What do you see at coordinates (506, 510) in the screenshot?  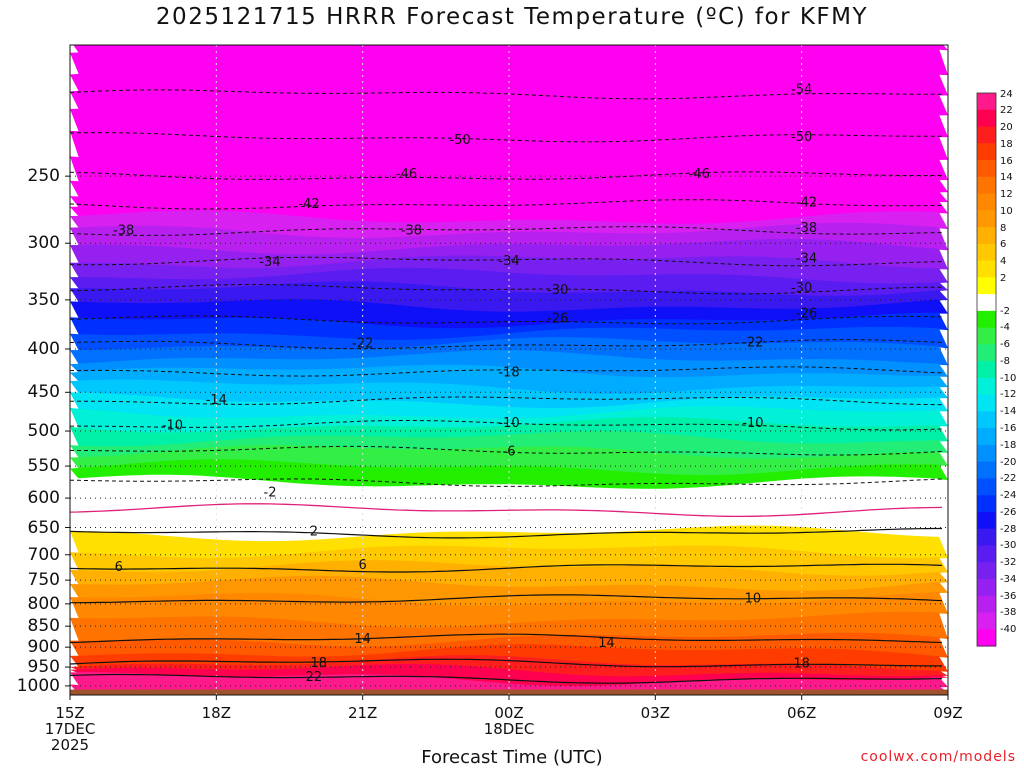 I see `freezing-line` at bounding box center [506, 510].